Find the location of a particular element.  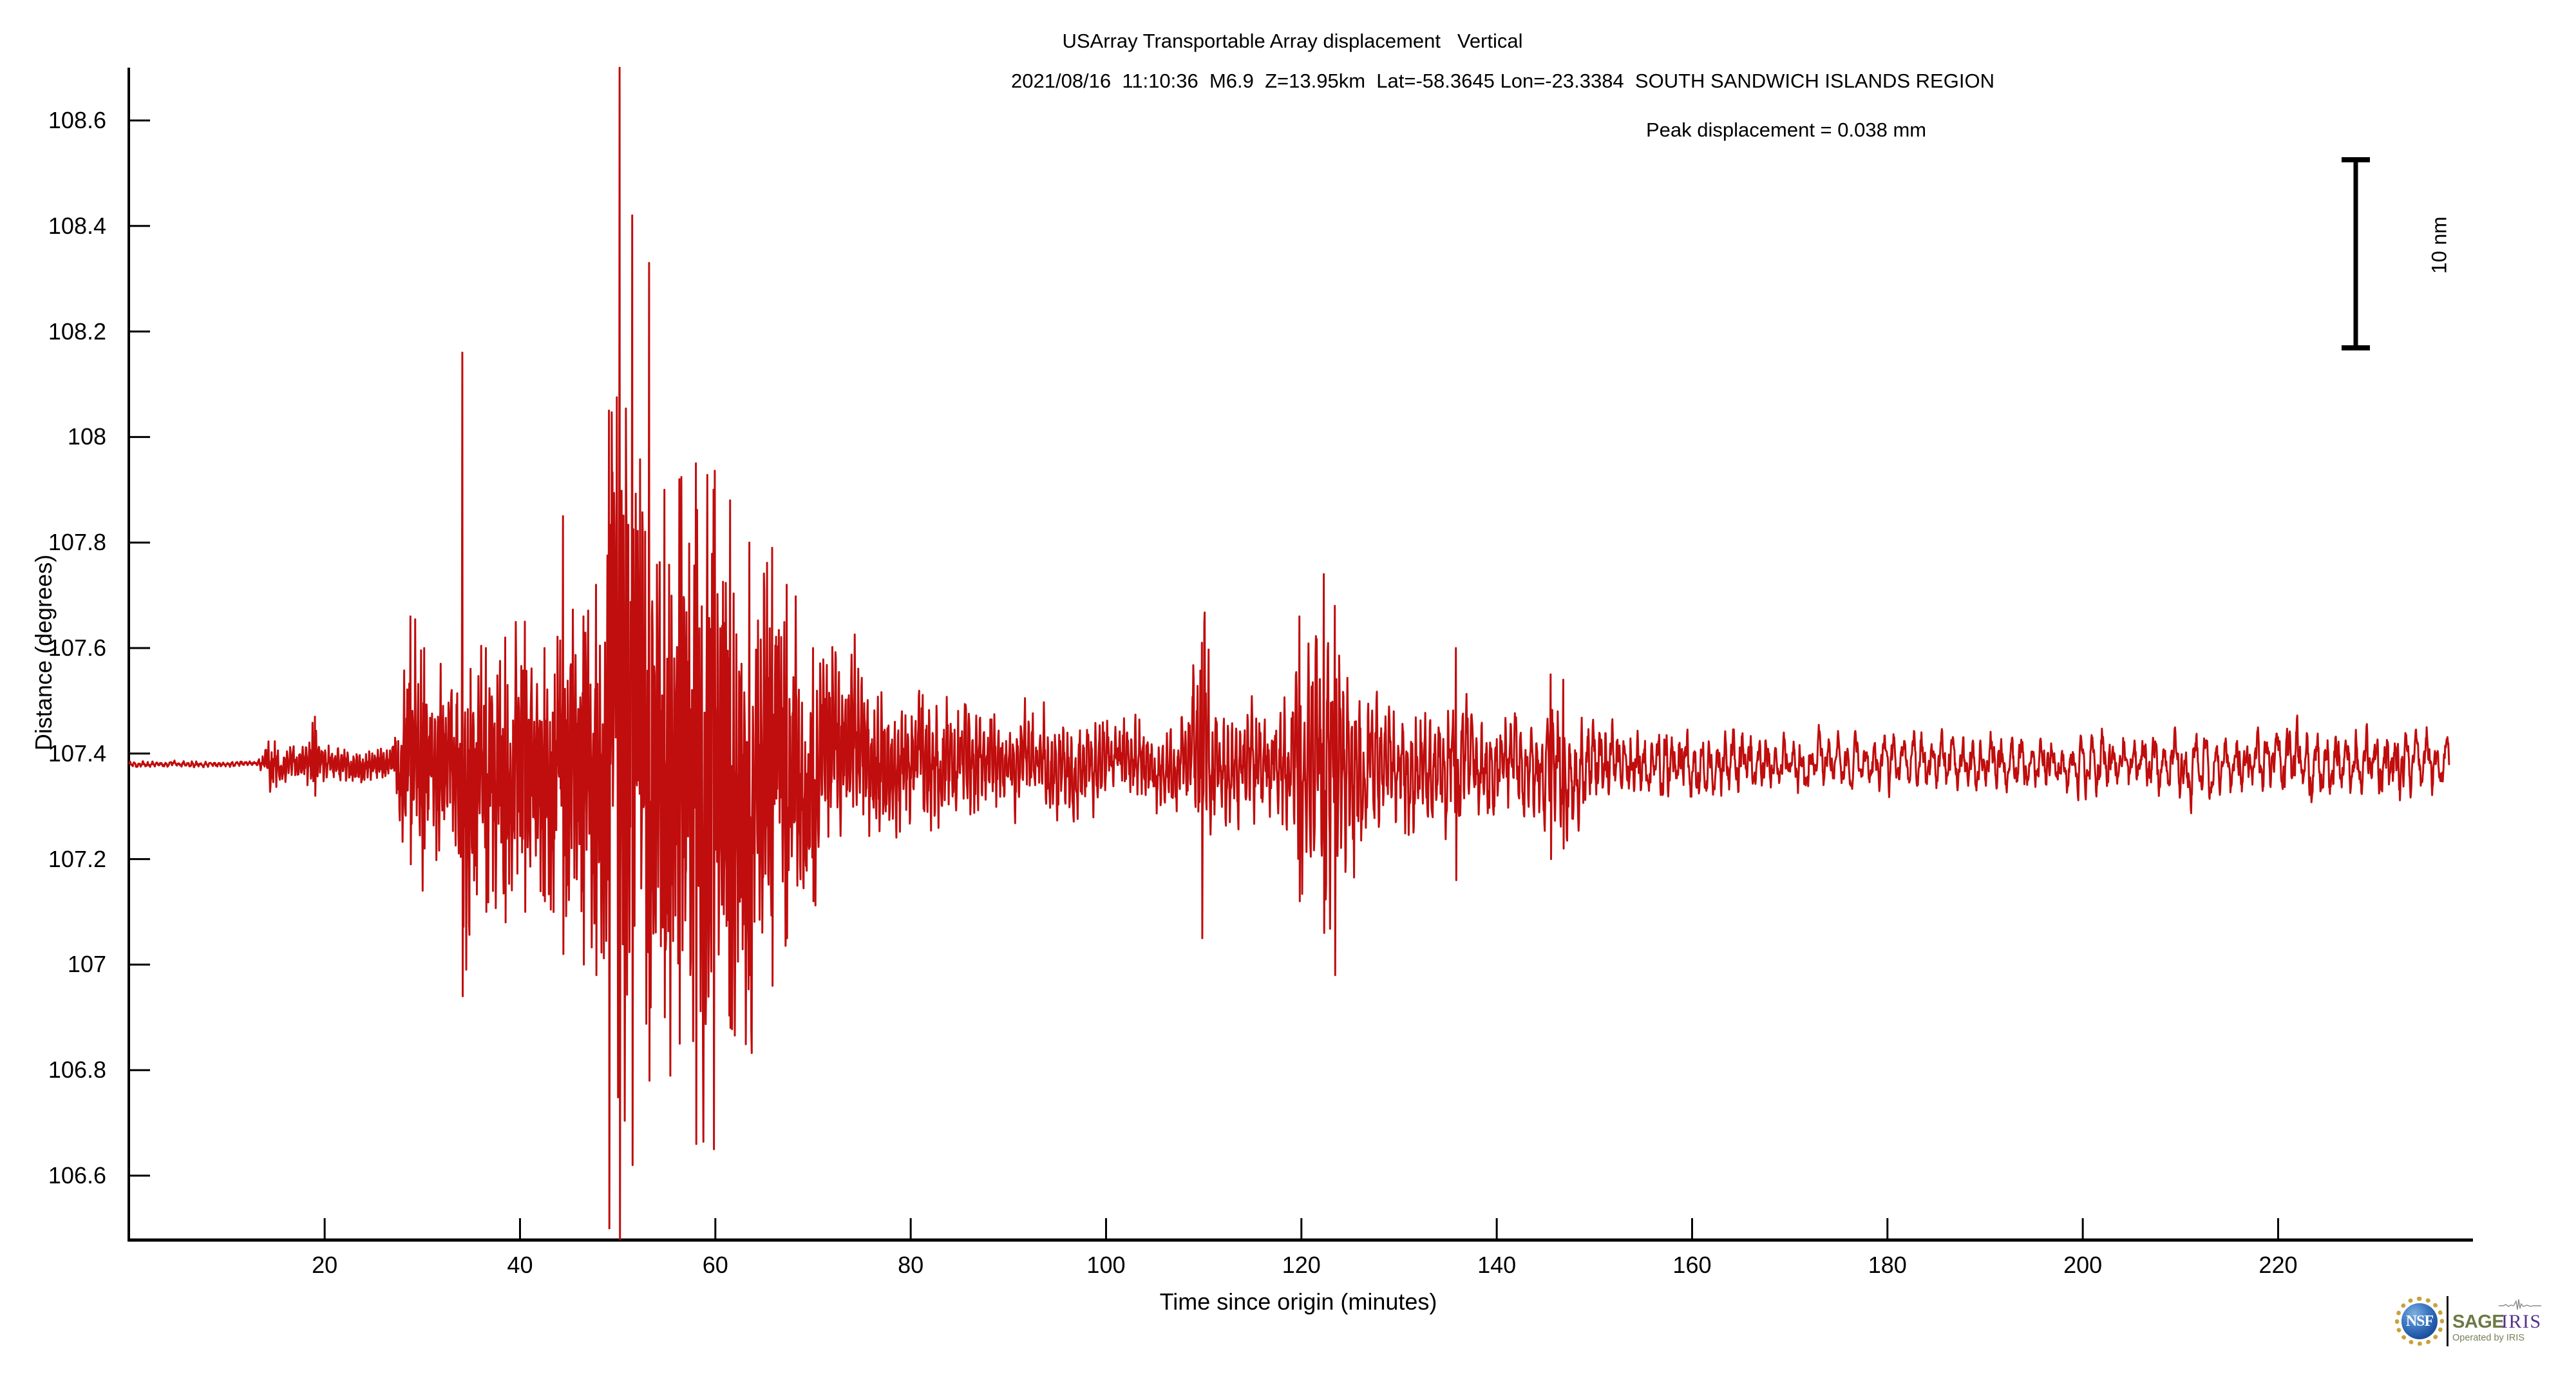

x-tick-label: 60 is located at coordinates (715, 1265).